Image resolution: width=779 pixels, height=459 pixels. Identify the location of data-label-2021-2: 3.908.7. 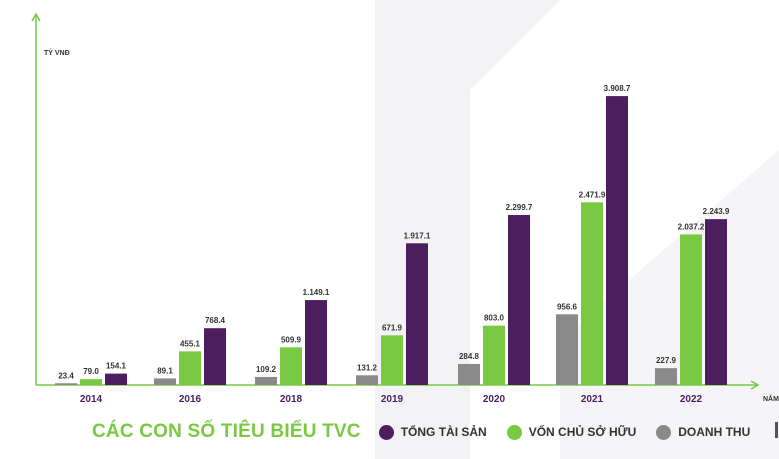
(617, 88).